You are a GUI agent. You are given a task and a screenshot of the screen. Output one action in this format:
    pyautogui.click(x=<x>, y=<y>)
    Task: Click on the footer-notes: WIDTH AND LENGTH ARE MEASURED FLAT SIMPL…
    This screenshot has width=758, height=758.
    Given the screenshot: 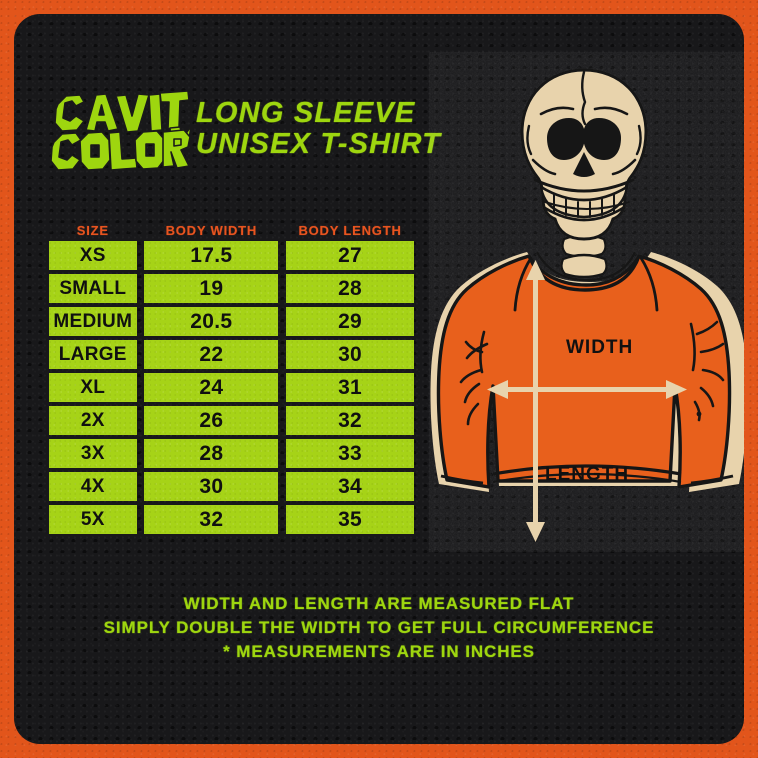 What is the action you would take?
    pyautogui.click(x=379, y=628)
    